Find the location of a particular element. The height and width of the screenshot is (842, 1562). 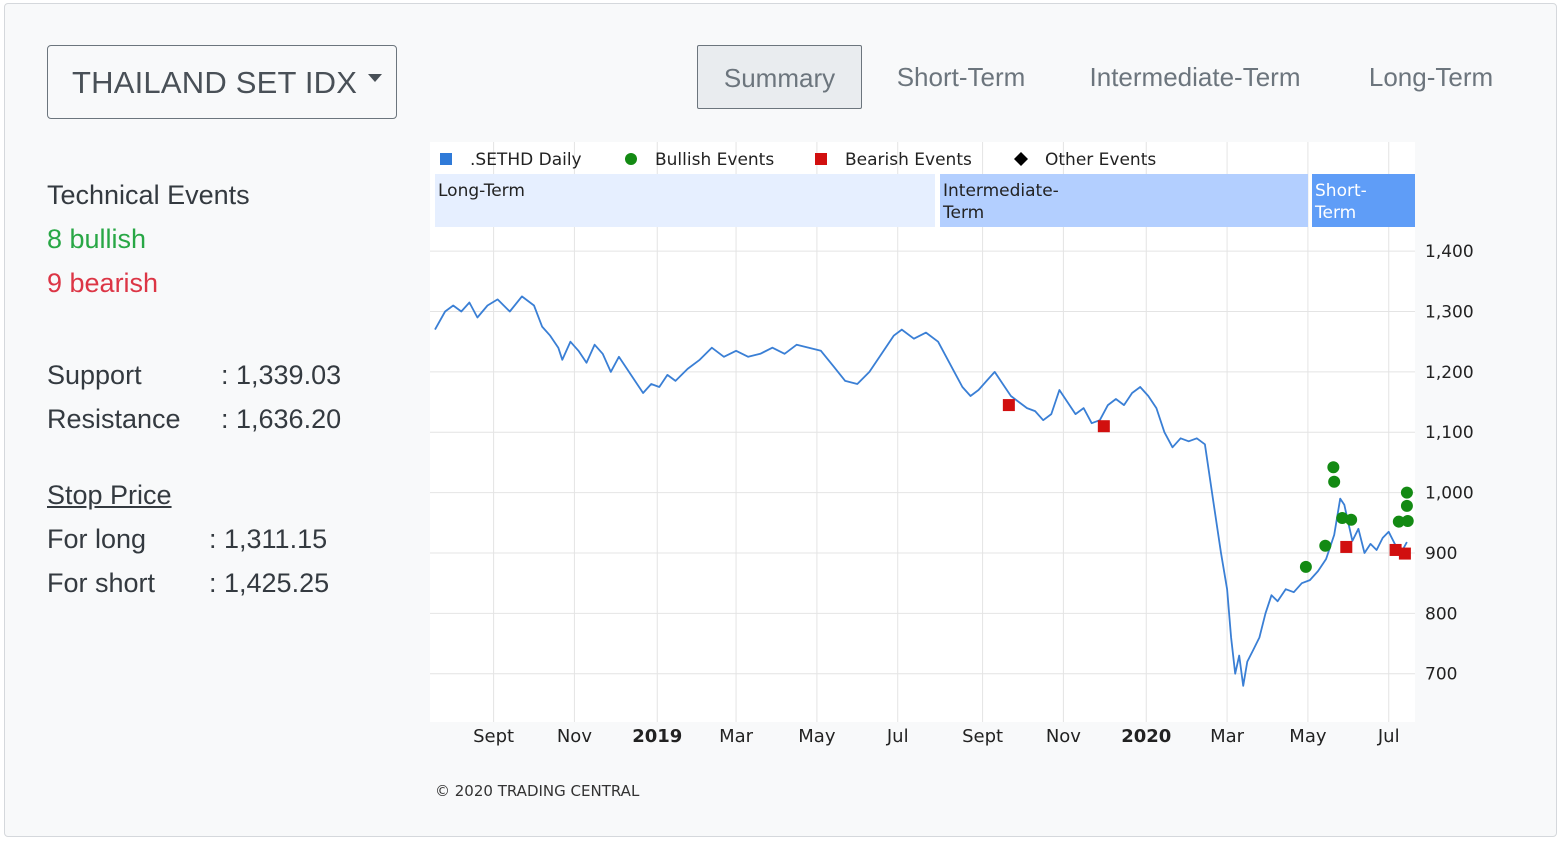

short-term-band is located at coordinates (1363, 200).